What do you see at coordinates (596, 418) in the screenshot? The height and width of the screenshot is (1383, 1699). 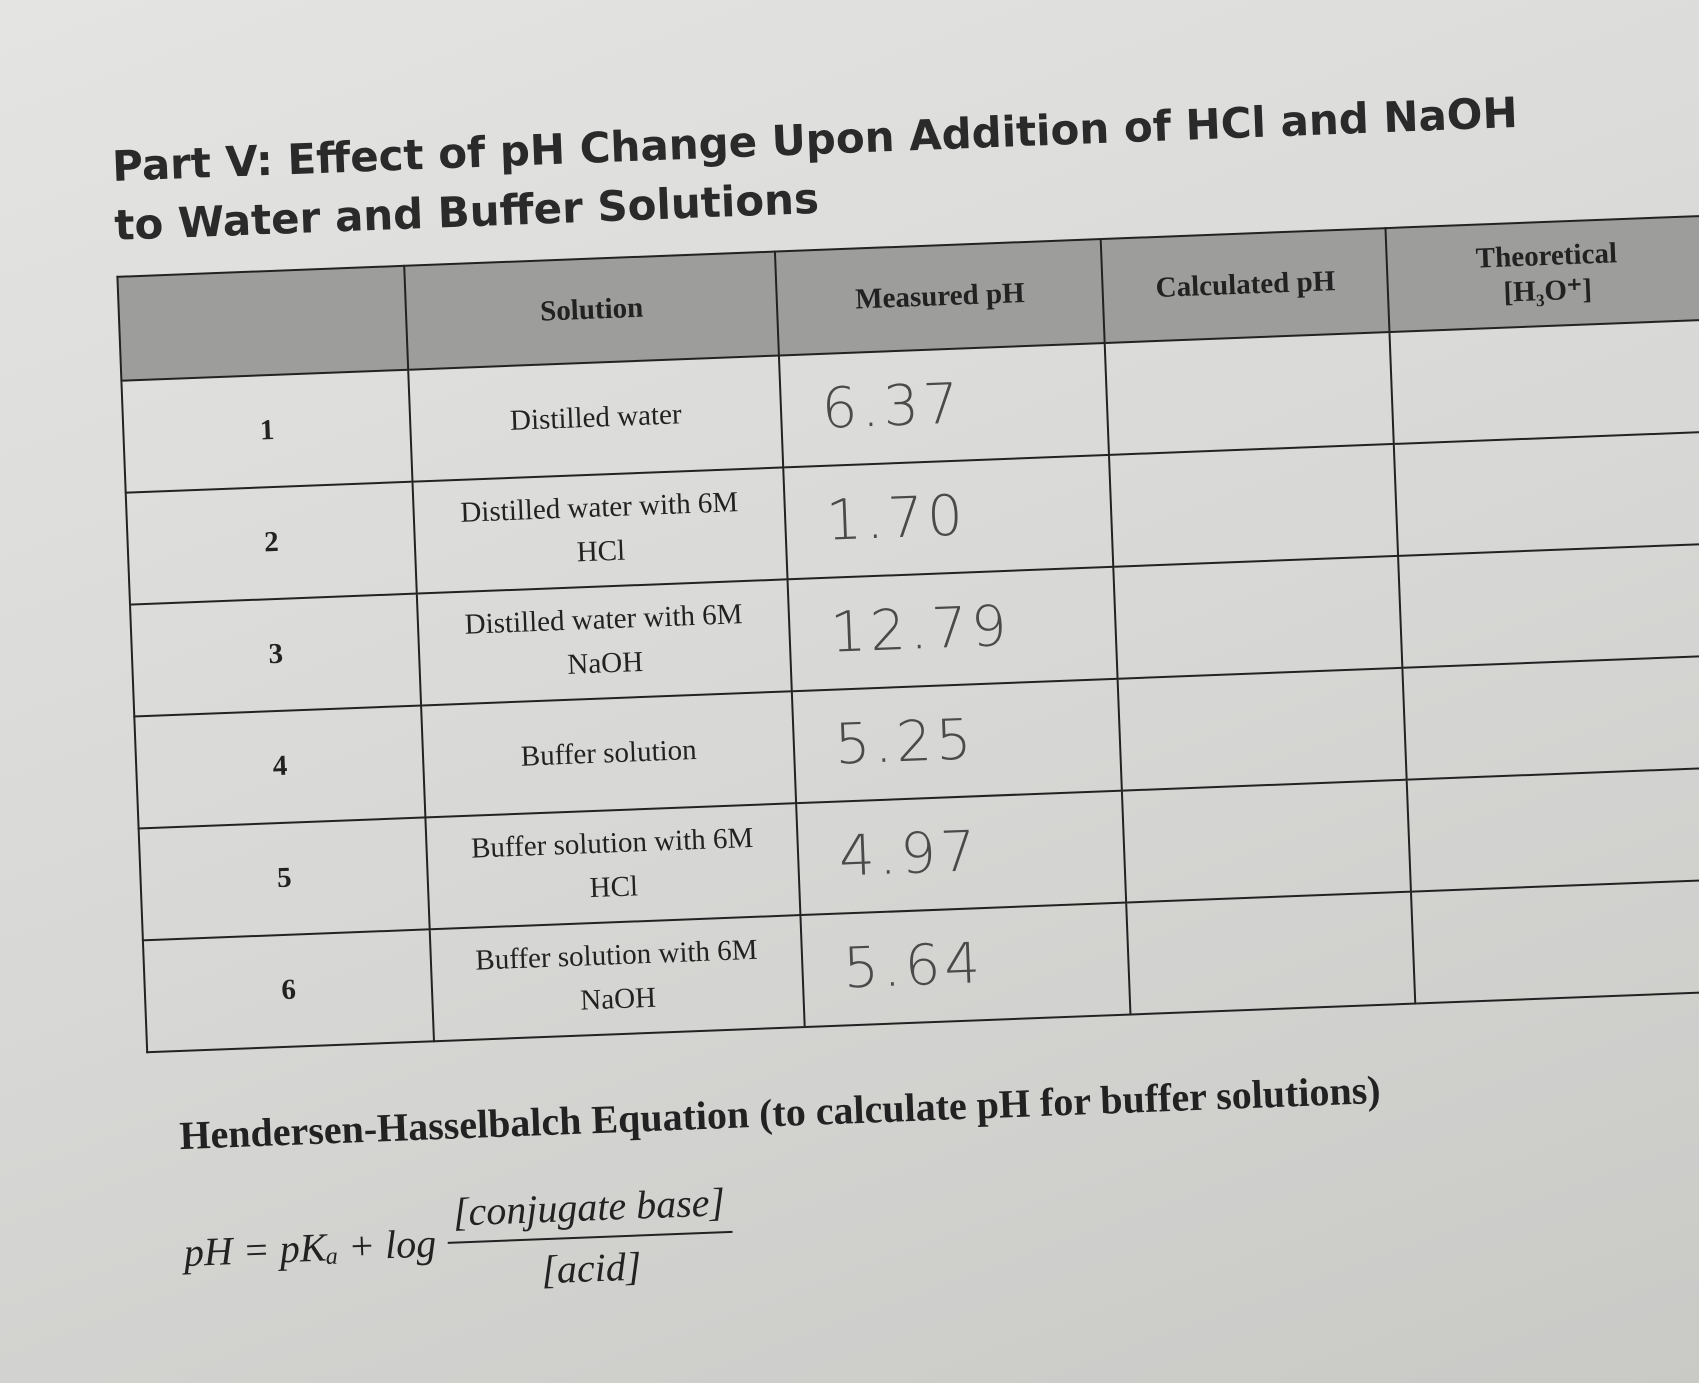 I see `solution-cell: Distilled water` at bounding box center [596, 418].